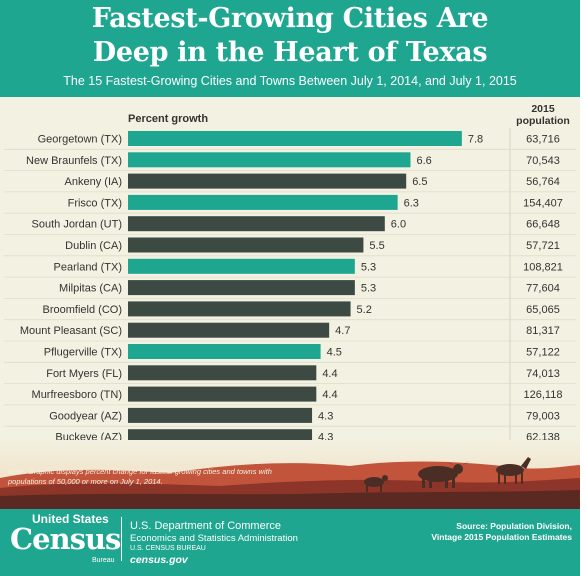 The height and width of the screenshot is (576, 586). I want to click on horse-icon, so click(513, 470).